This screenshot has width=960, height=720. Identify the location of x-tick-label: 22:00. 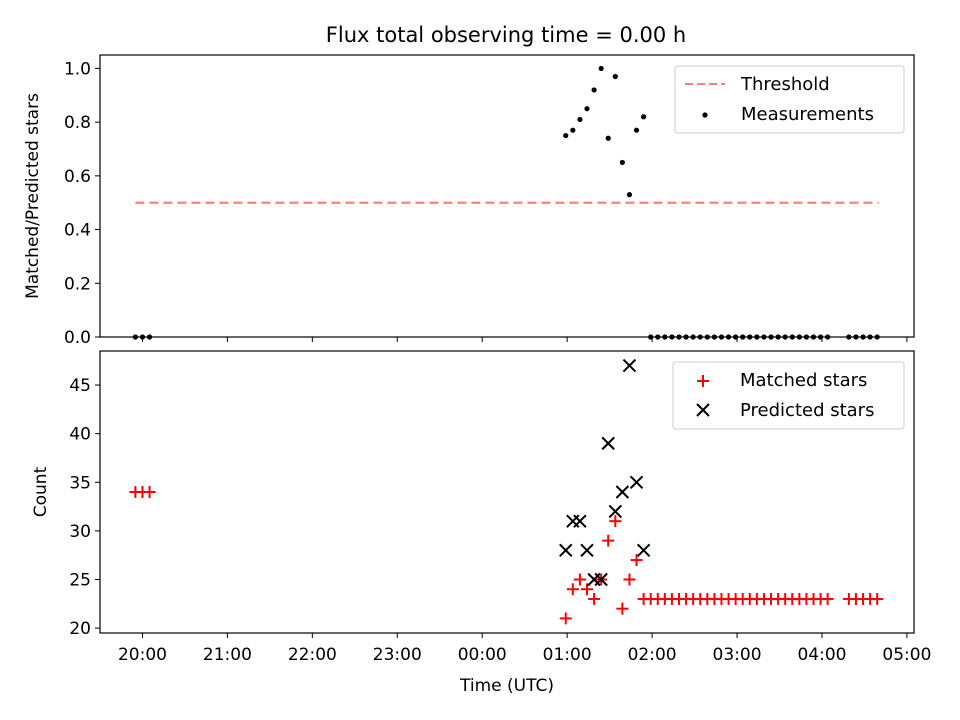
(312, 655).